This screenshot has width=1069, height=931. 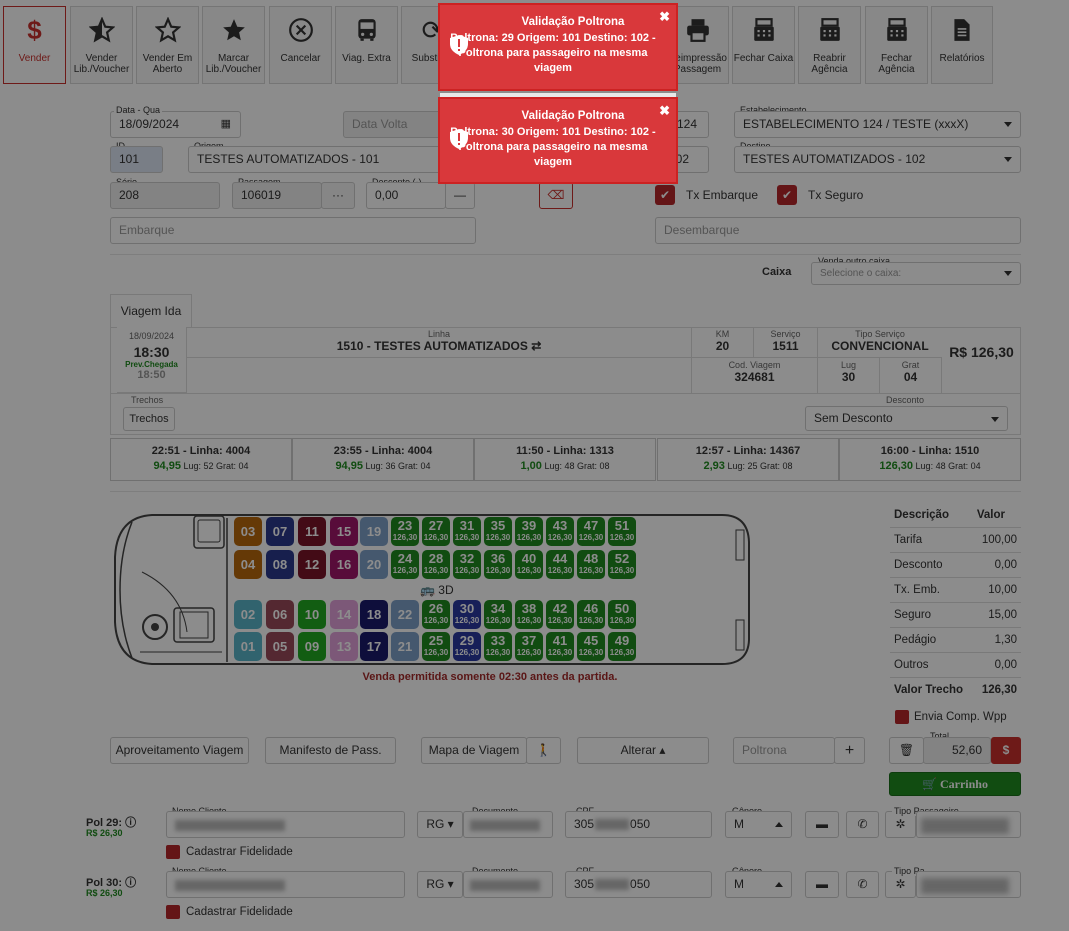 What do you see at coordinates (474, 750) in the screenshot?
I see `mapa-viagem-button: Mapa de Viagem` at bounding box center [474, 750].